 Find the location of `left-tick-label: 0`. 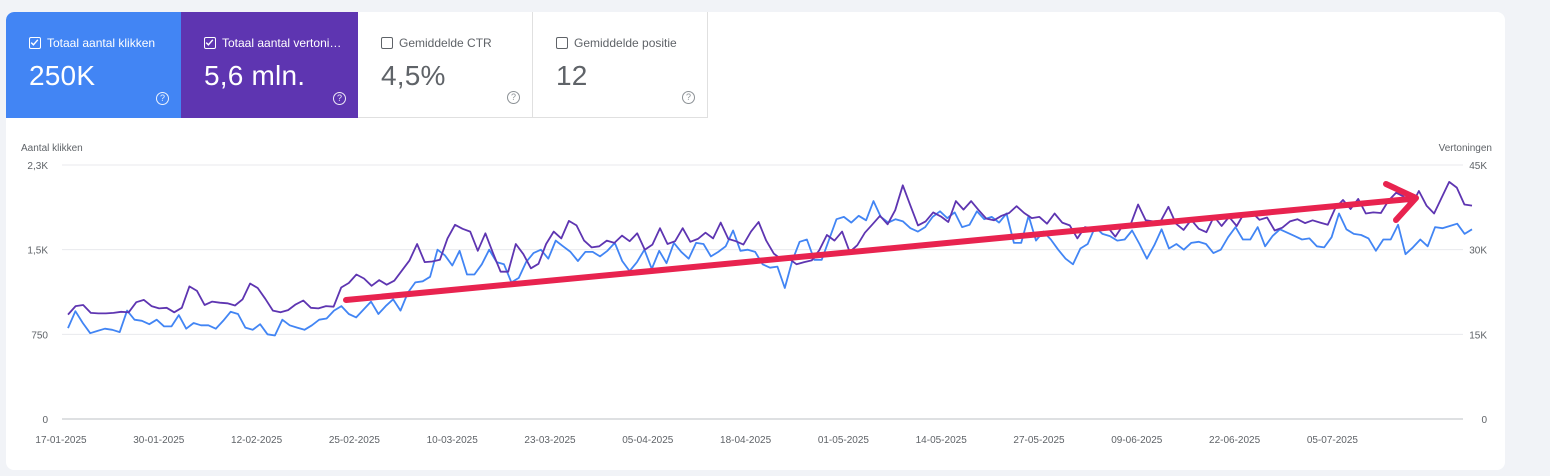

left-tick-label: 0 is located at coordinates (45, 420).